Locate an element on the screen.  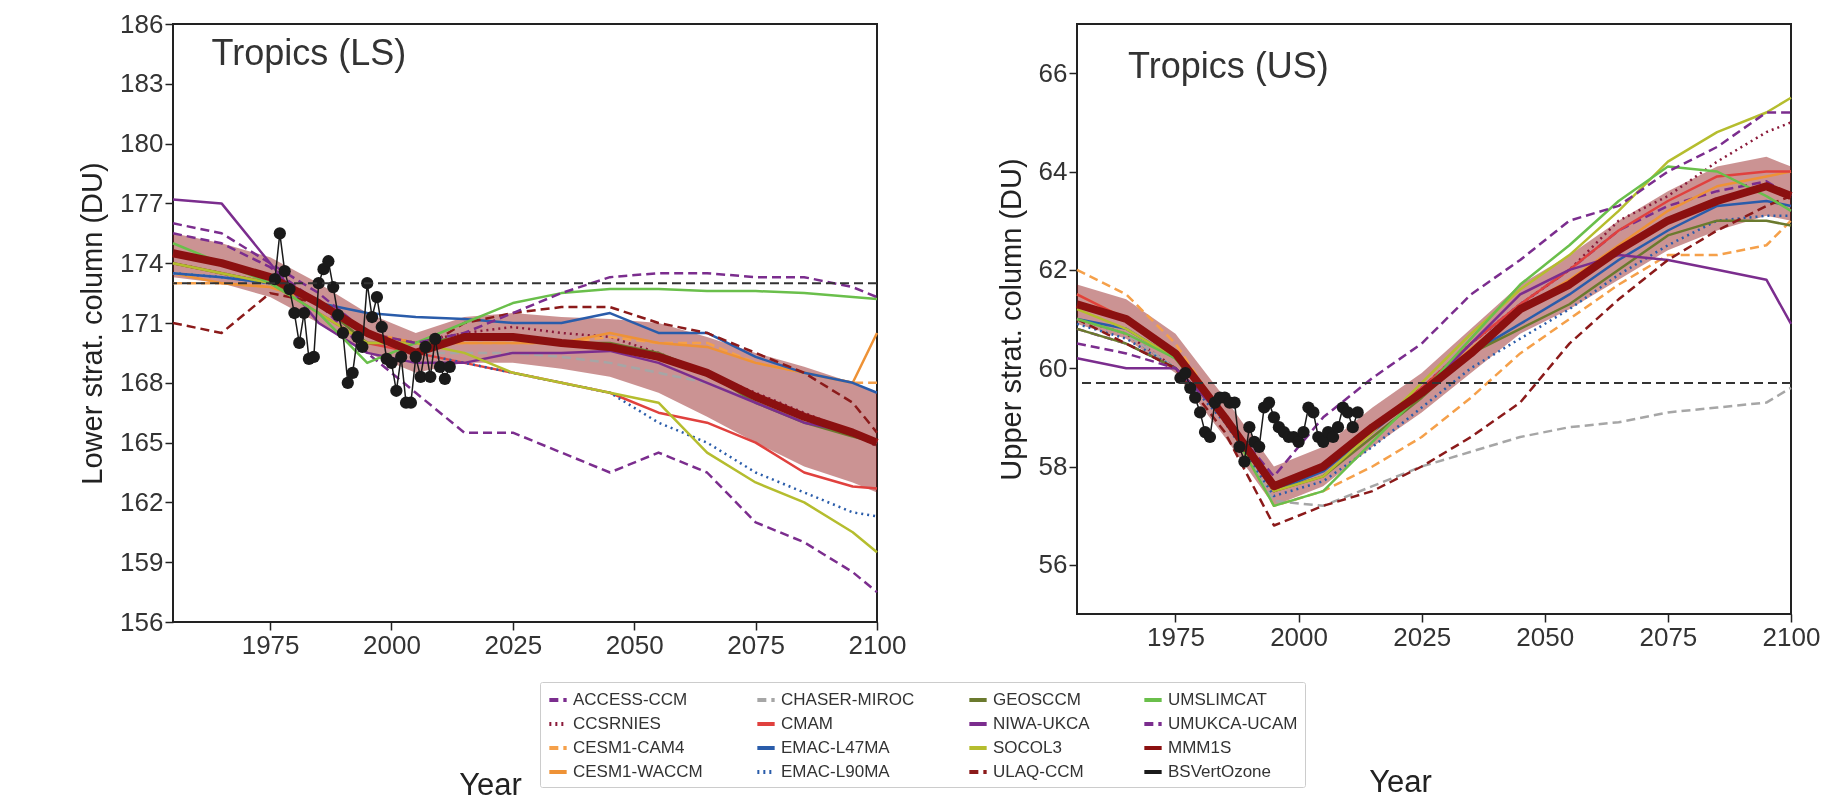
y-tick-label: 58 is located at coordinates (1053, 466).